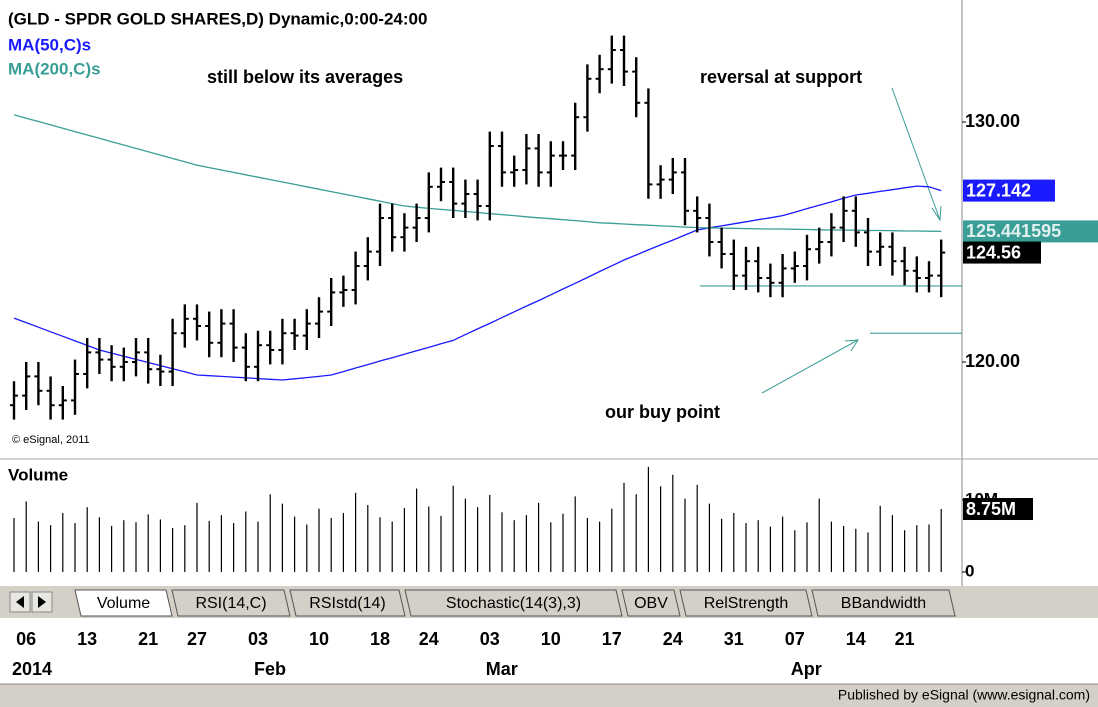  Describe the element at coordinates (51, 440) in the screenshot. I see `copyright: © eSignal, 2011` at that location.